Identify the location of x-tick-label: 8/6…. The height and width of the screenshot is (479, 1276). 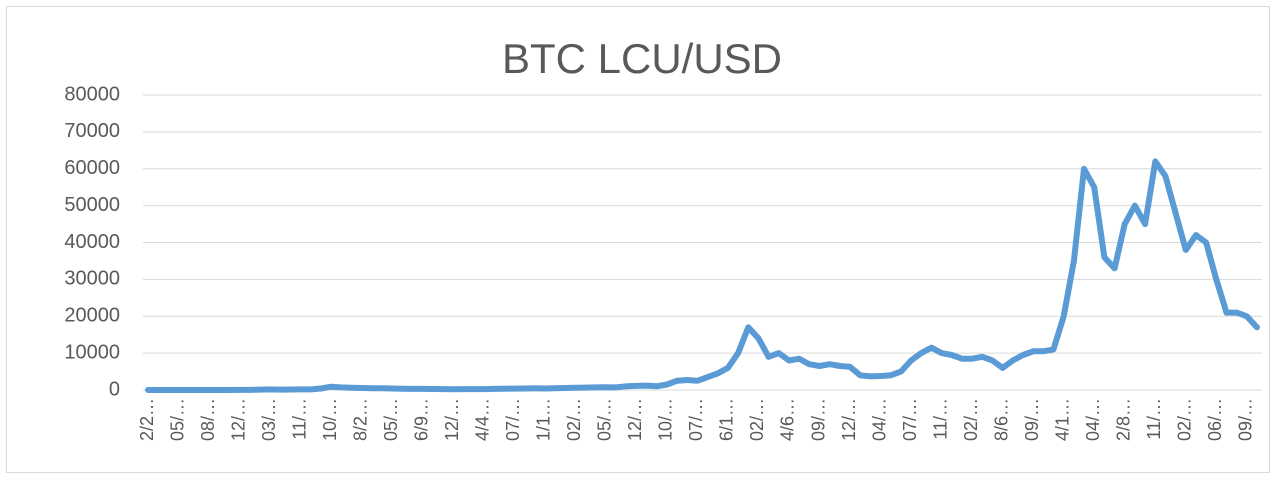
(1001, 419).